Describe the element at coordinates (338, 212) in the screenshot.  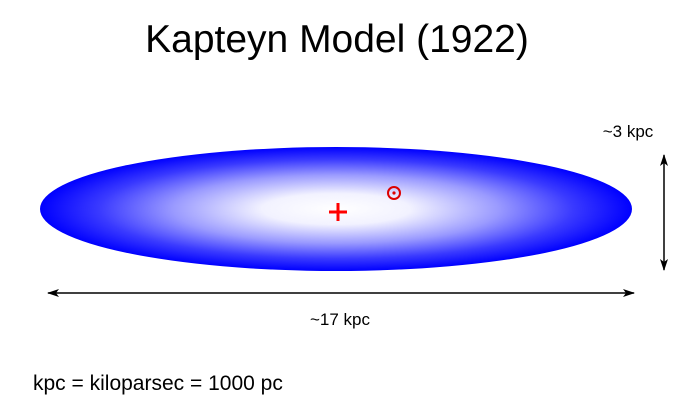
I see `galactic-center-icon` at that location.